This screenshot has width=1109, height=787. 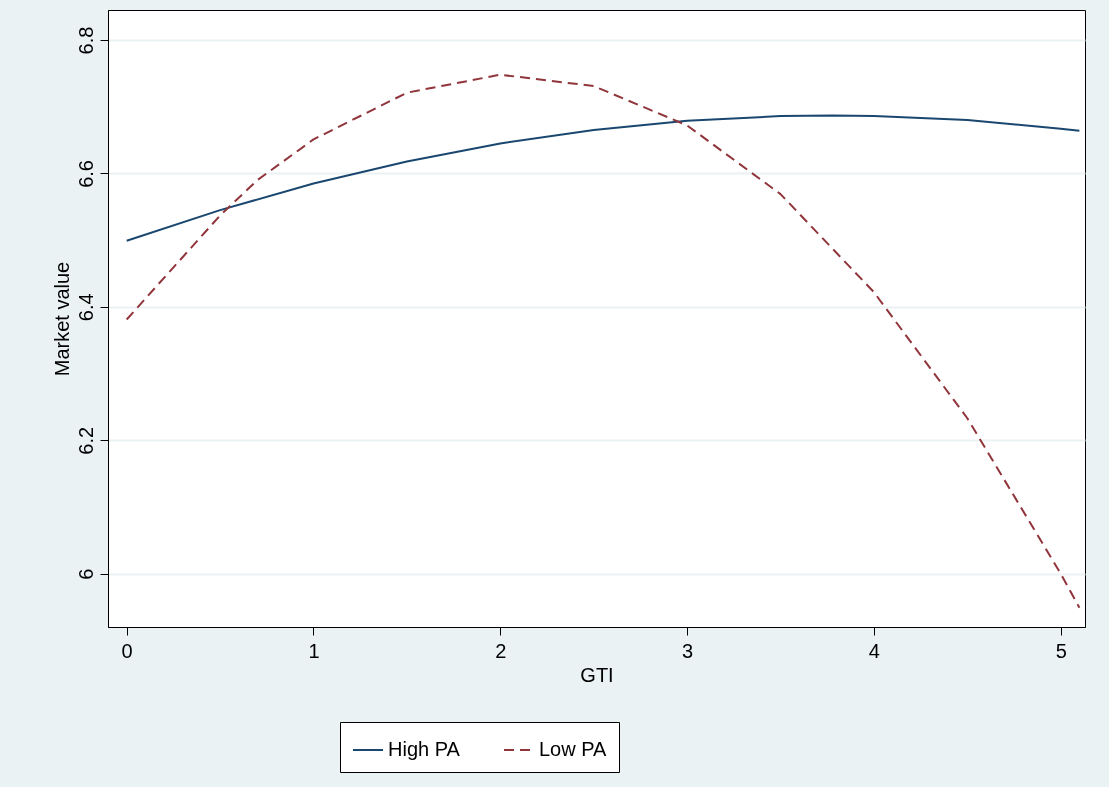 What do you see at coordinates (501, 650) in the screenshot?
I see `x-tick-label: 2` at bounding box center [501, 650].